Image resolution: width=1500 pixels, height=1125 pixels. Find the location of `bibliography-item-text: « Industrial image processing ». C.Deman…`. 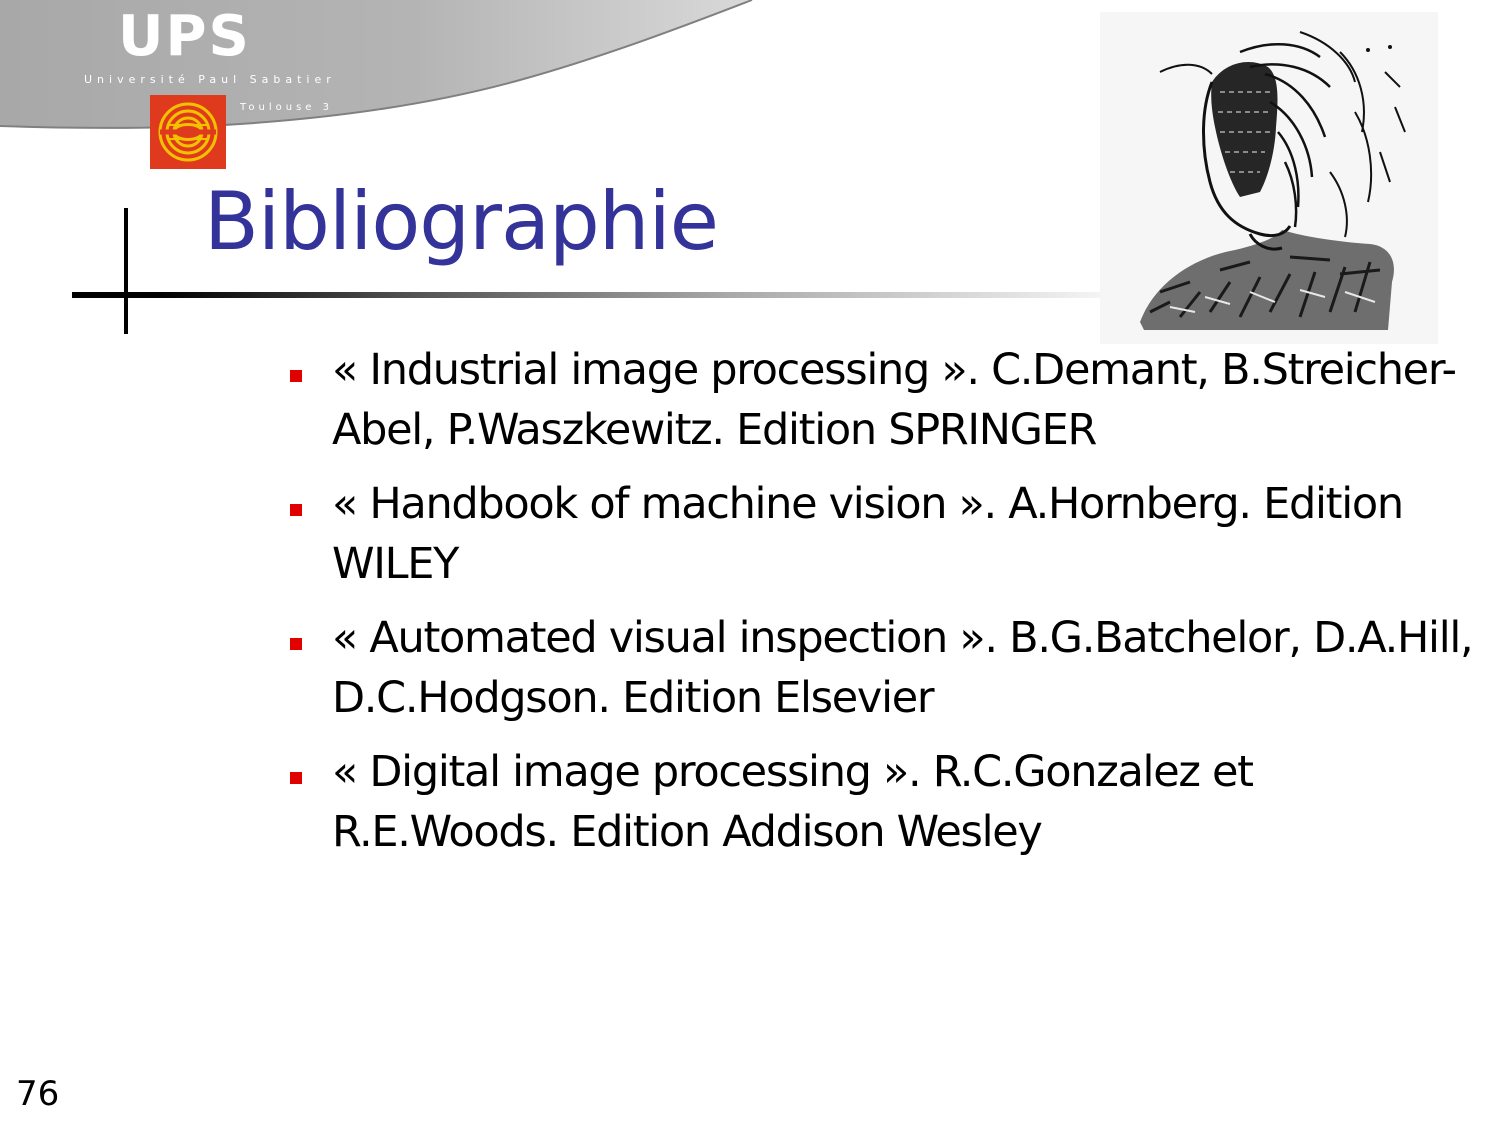

bibliography-item-text: « Industrial image processing ». C.Deman… is located at coordinates (894, 400).